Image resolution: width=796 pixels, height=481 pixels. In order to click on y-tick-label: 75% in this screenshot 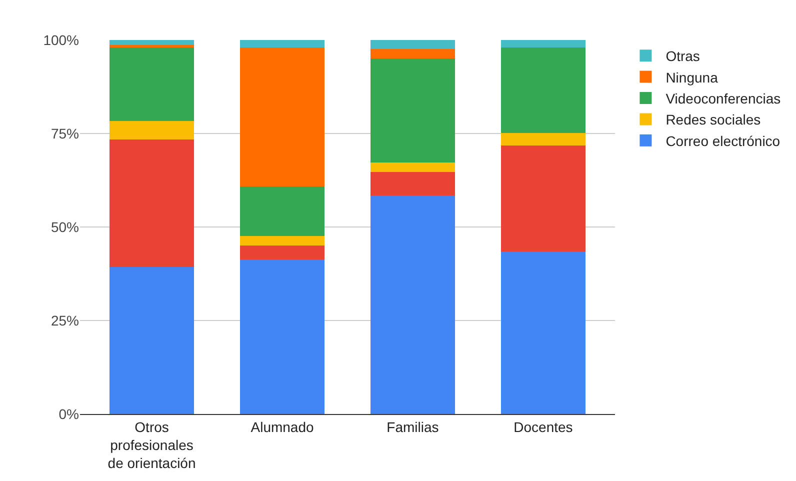, I will do `click(64, 133)`.